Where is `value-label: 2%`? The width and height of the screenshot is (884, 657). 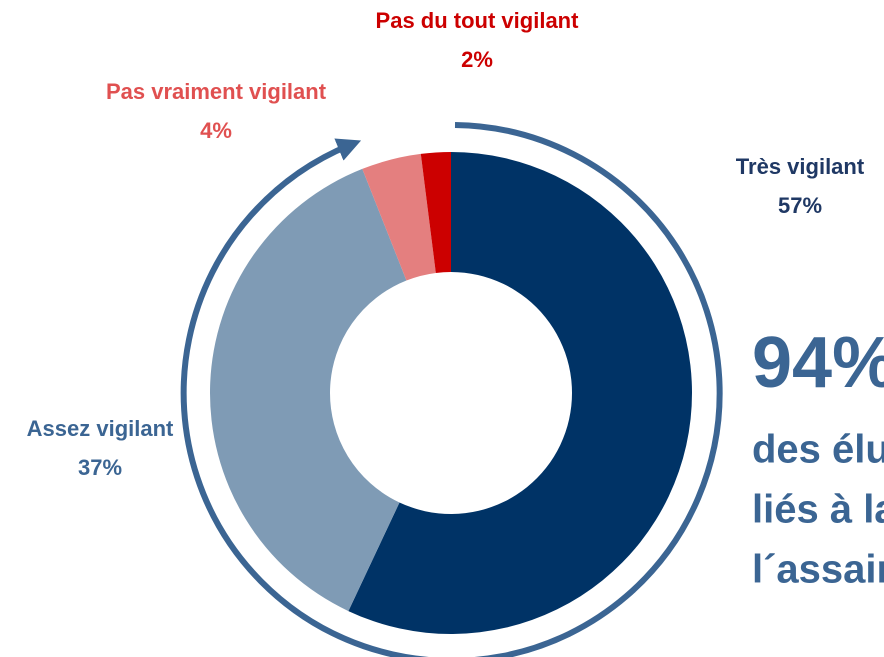 value-label: 2% is located at coordinates (477, 59).